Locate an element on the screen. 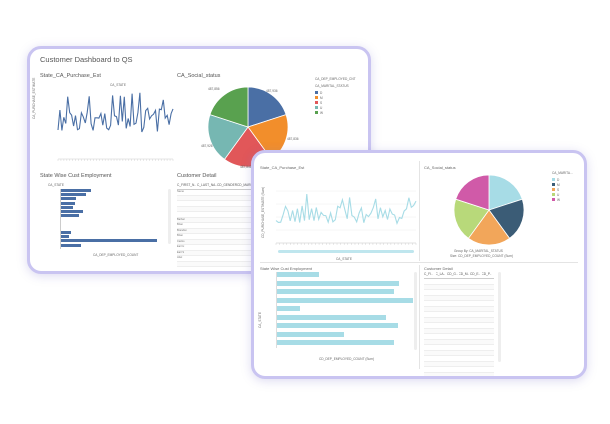  customer-table-2: C_FI.. C_LA.. CD_G.. CD_M.. CD_E.. CD_P.. is located at coordinates (459, 324).